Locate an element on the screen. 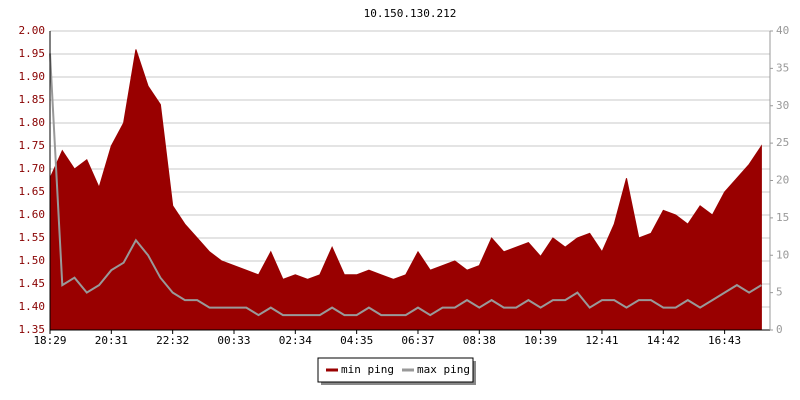 The image size is (800, 400). y2-tick-label: 30 is located at coordinates (782, 105).